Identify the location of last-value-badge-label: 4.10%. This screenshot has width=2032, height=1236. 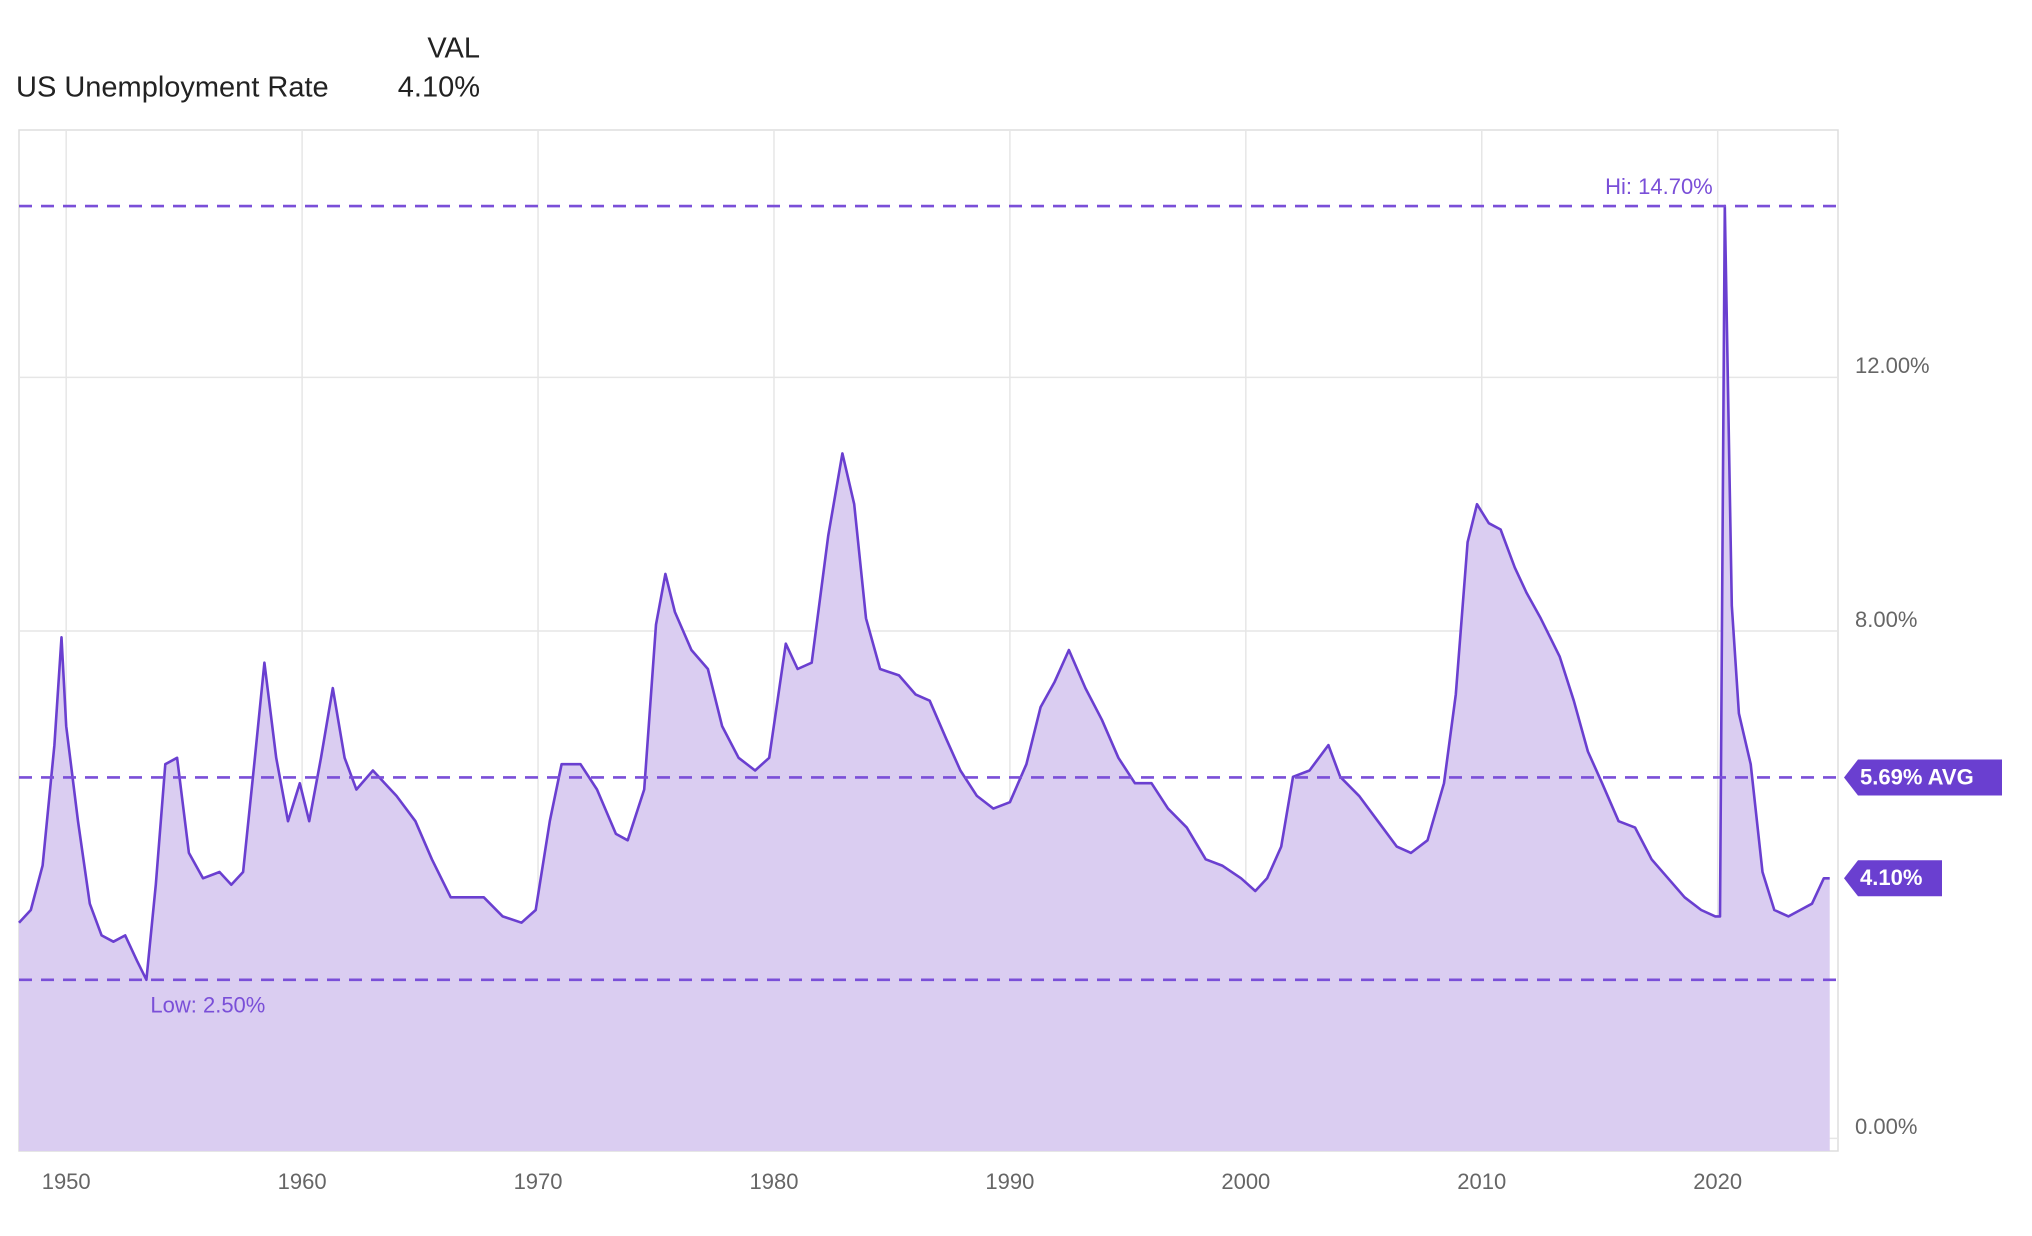
(1891, 877).